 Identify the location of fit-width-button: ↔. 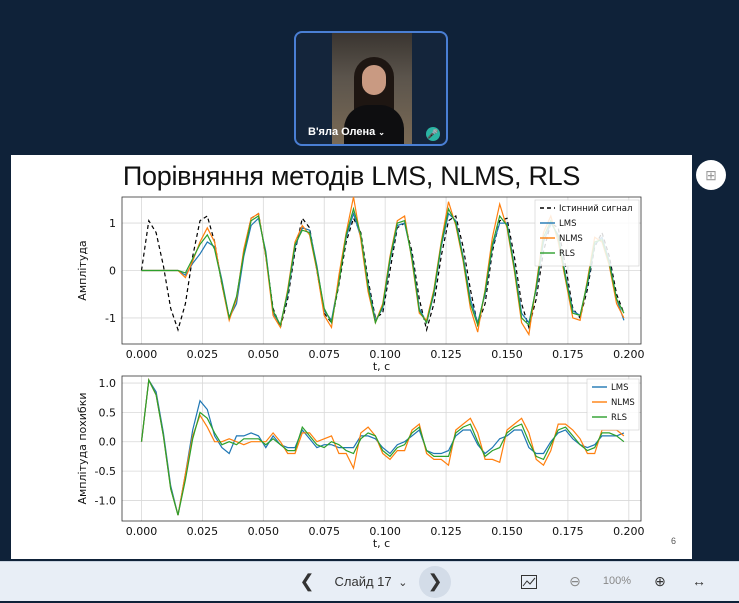
(699, 581).